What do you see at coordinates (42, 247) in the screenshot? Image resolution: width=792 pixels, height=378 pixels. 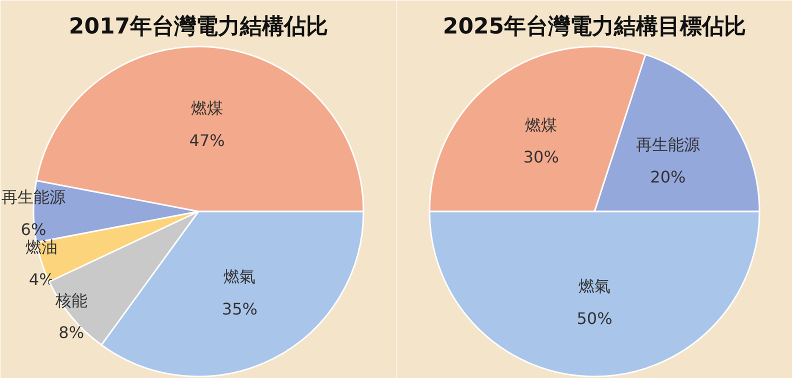 I see `slice-label: 燃油` at bounding box center [42, 247].